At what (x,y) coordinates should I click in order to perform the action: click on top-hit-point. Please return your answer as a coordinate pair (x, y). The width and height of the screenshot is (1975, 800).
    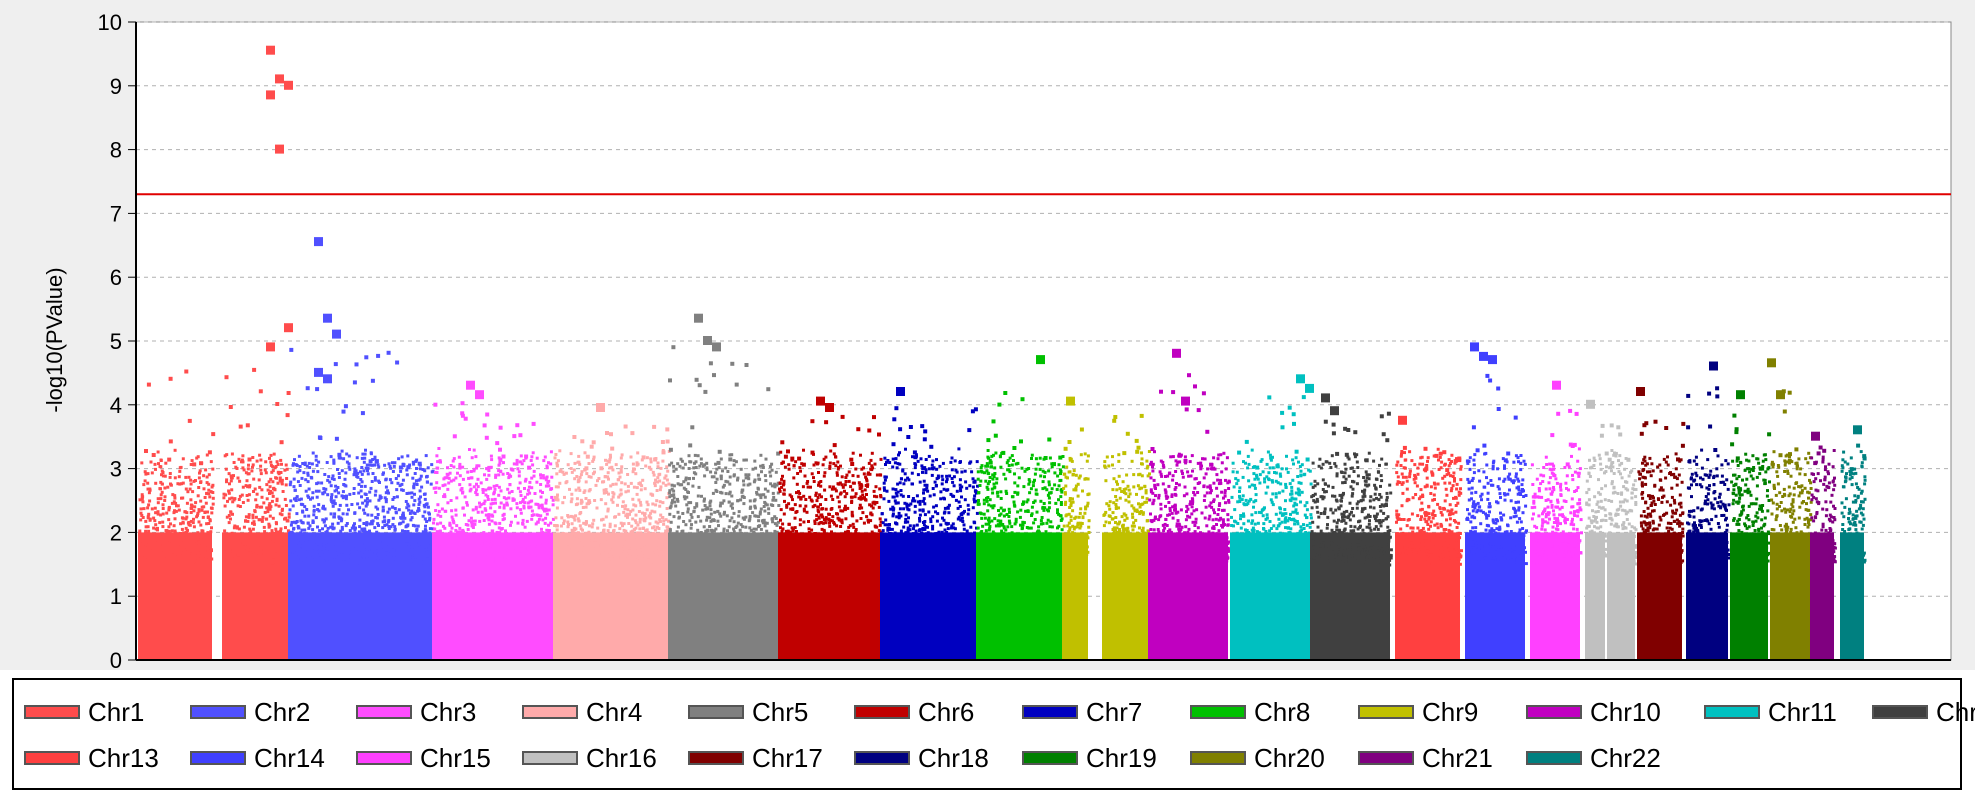
    Looking at the image, I should click on (270, 50).